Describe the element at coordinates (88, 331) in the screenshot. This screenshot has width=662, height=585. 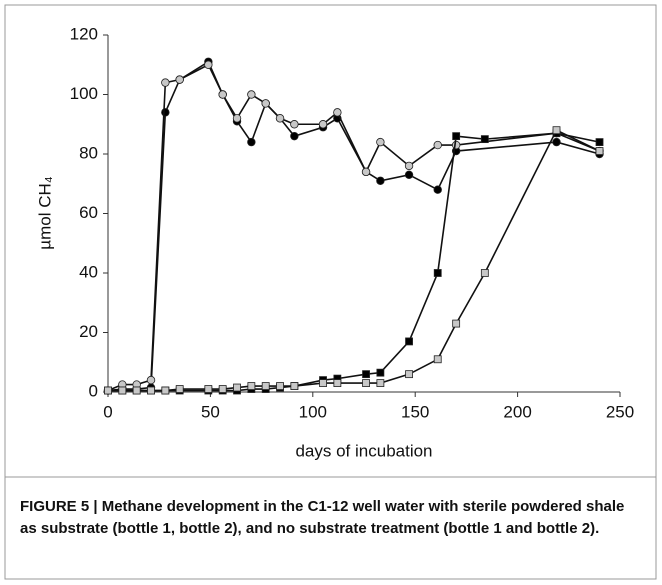
I see `y-tick-label: 20` at that location.